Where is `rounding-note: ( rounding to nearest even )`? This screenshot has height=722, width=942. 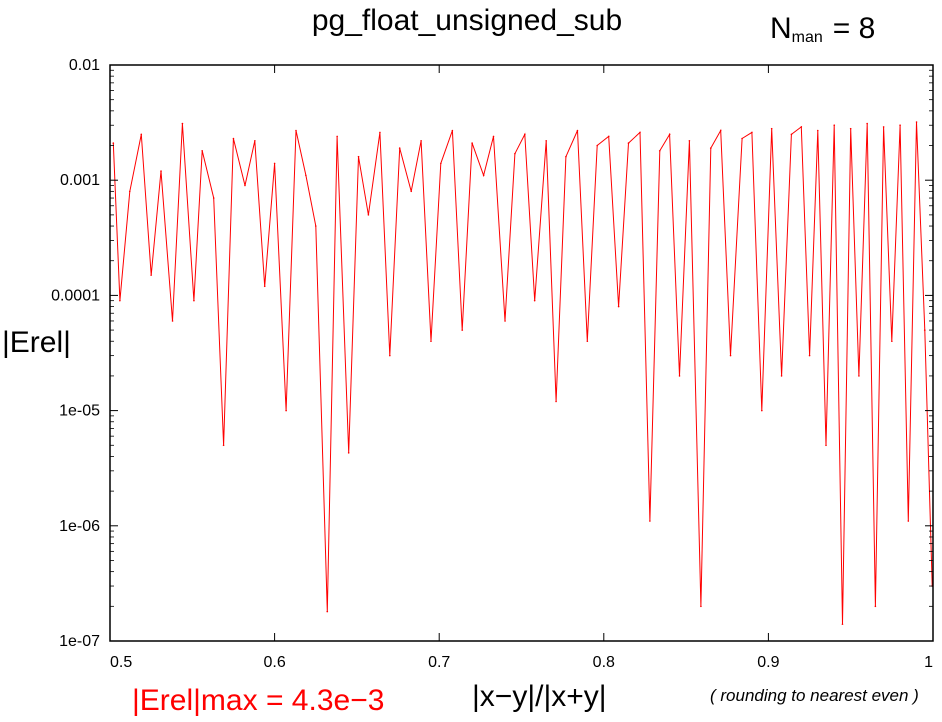
rounding-note: ( rounding to nearest even ) is located at coordinates (814, 695).